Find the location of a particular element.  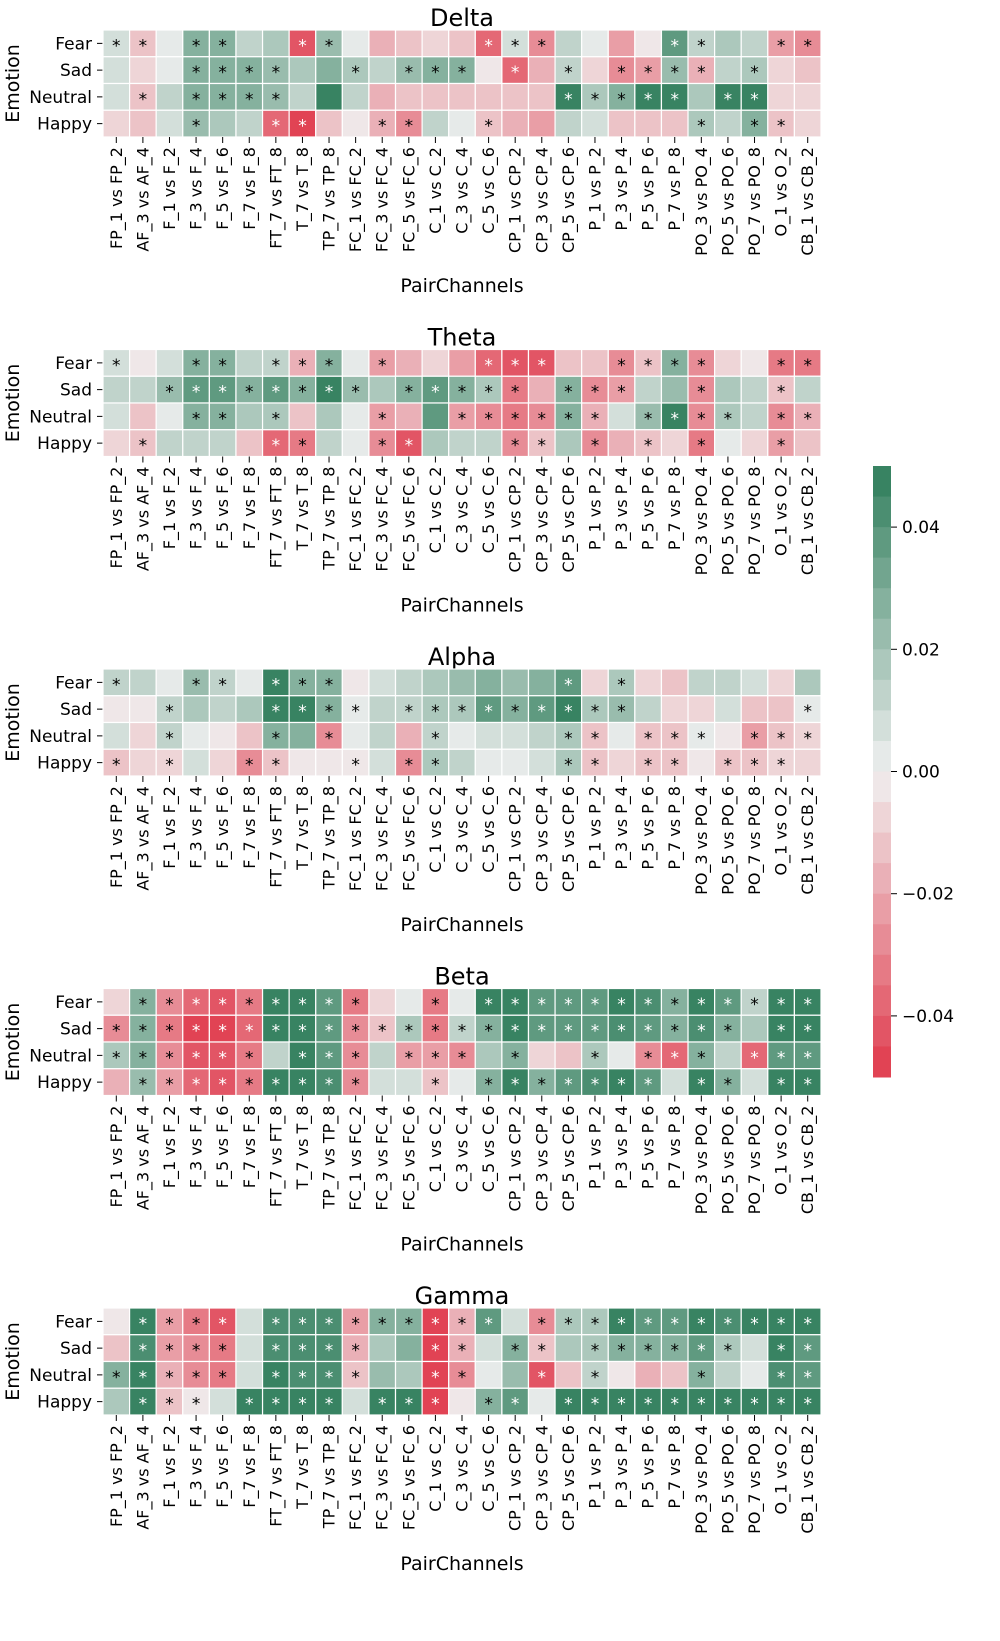

column-label: TP_7 vs TP_8 is located at coordinates (330, 519).